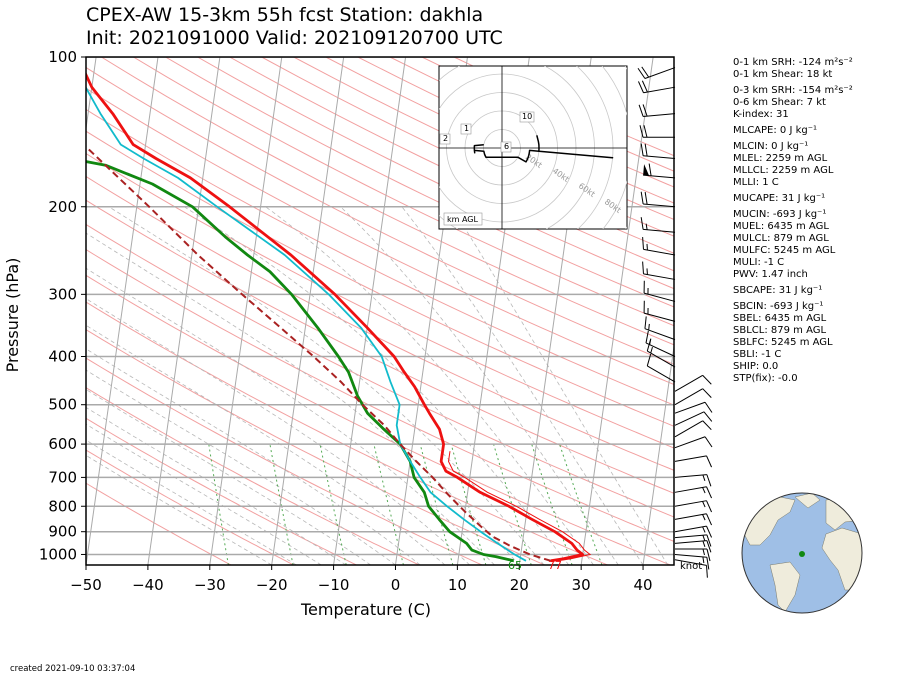 The width and height of the screenshot is (906, 675). I want to click on hodograph-legend: km AGL, so click(463, 219).